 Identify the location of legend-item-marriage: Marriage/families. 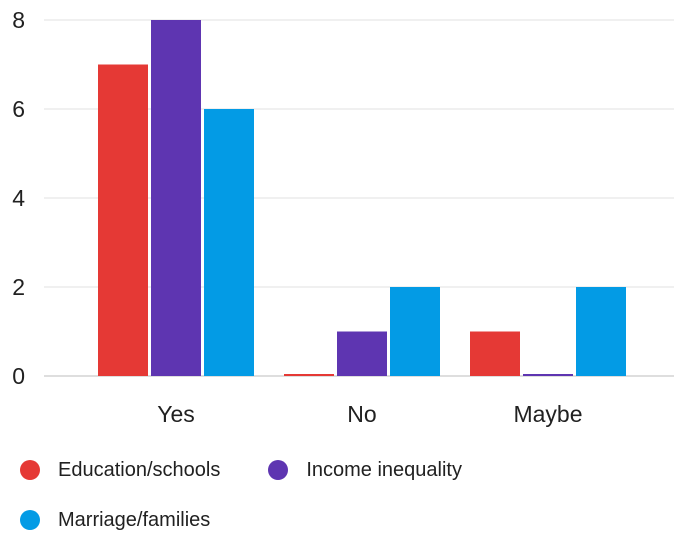
(115, 520).